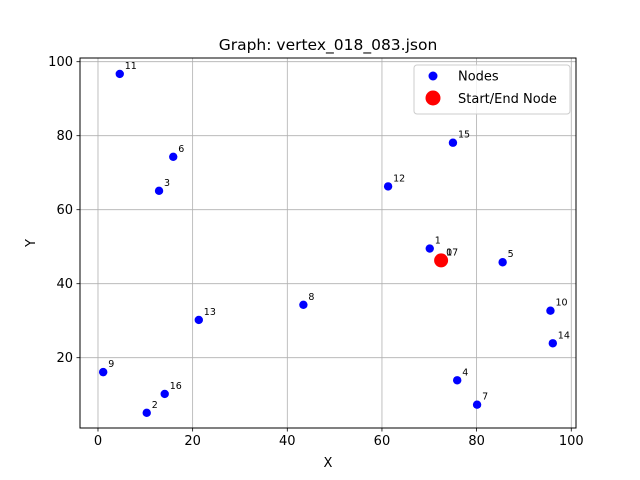  Describe the element at coordinates (64, 284) in the screenshot. I see `y-tick-label: 40` at that location.